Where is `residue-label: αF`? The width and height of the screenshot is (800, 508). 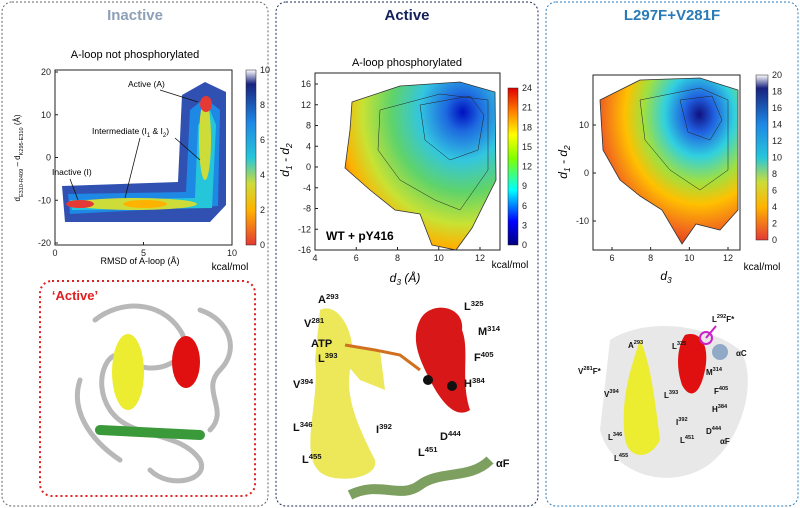 residue-label: αF is located at coordinates (503, 464).